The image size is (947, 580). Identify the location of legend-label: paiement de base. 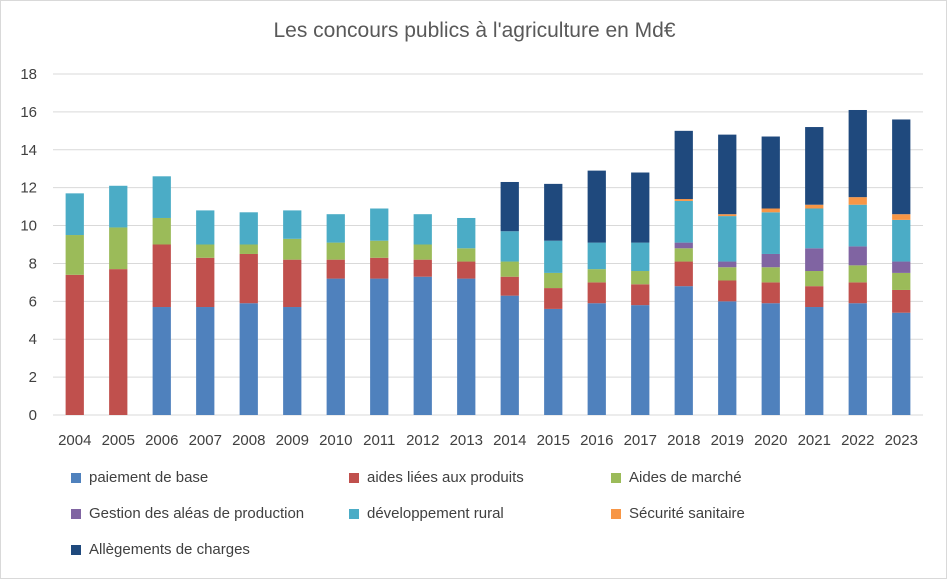
(149, 477).